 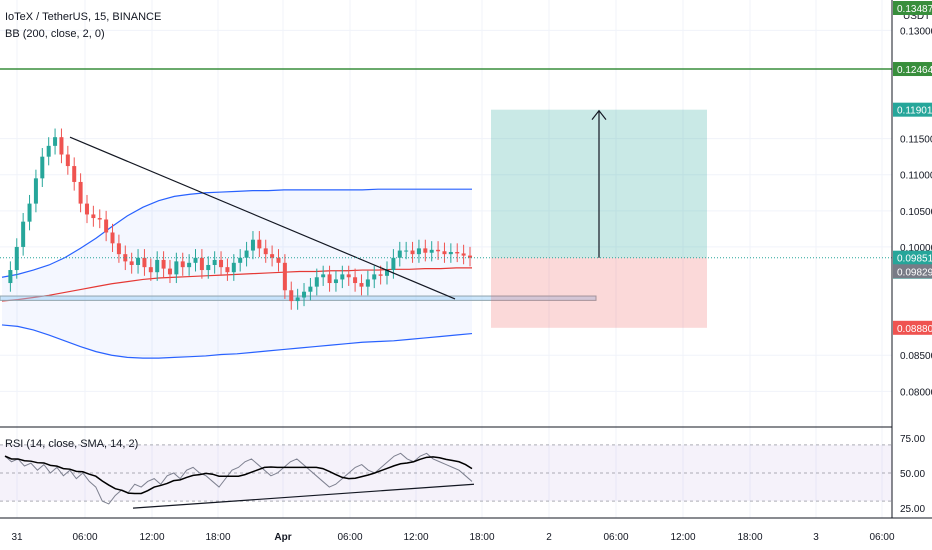 I want to click on time-tick-12: 3, so click(x=816, y=537).